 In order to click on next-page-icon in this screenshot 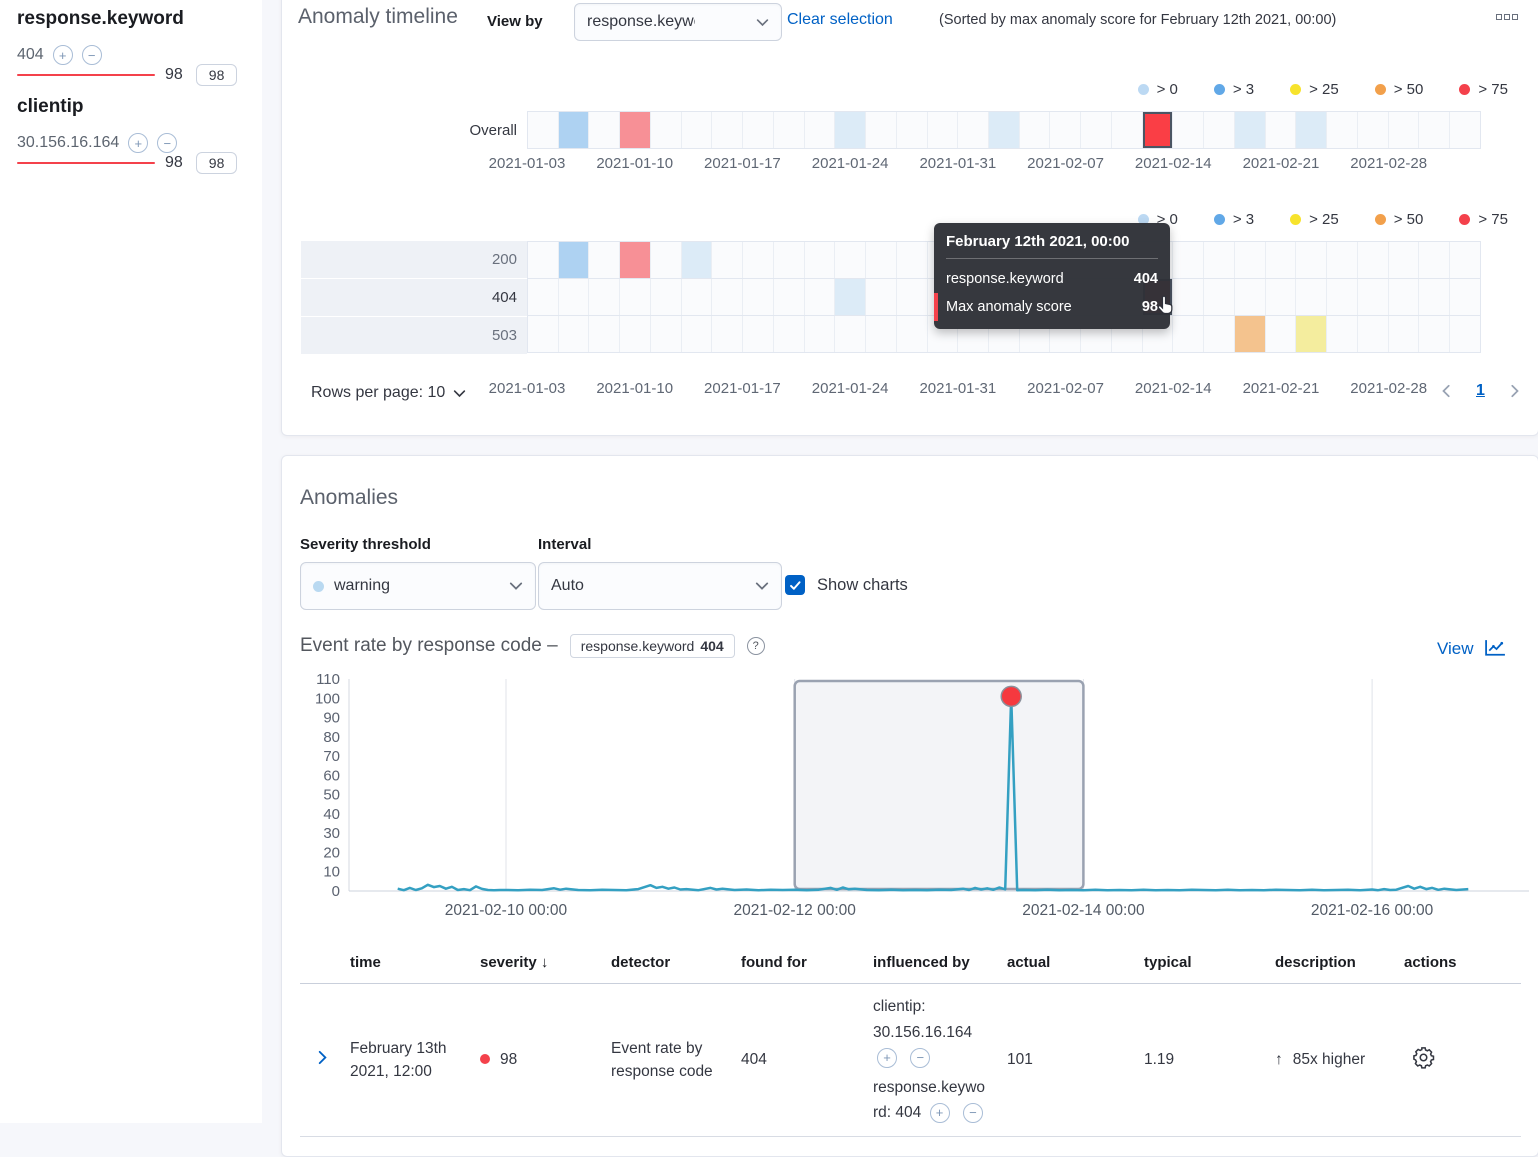, I will do `click(1514, 391)`.